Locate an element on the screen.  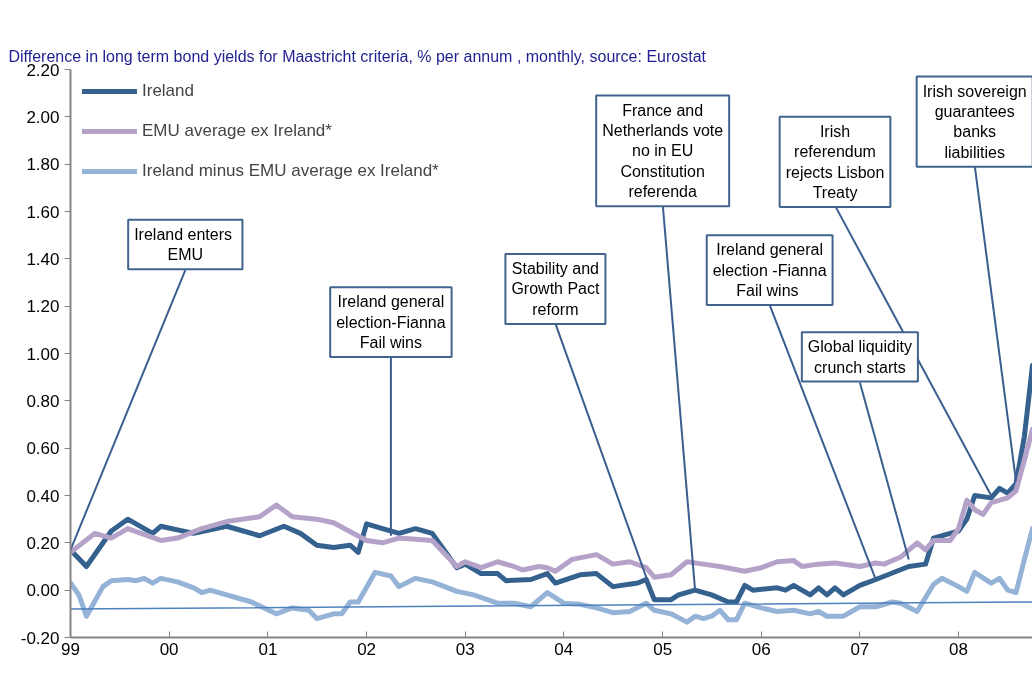
y-tick-label: 2.00 is located at coordinates (43, 117).